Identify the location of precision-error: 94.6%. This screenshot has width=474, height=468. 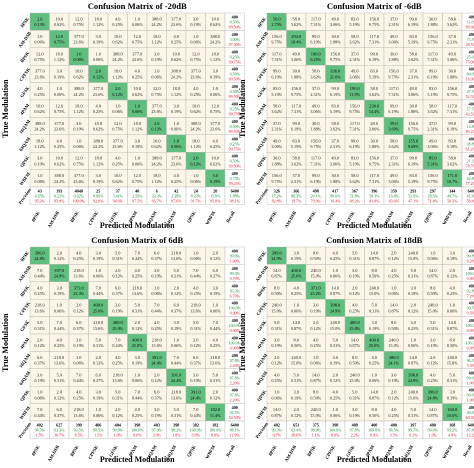
(118, 201).